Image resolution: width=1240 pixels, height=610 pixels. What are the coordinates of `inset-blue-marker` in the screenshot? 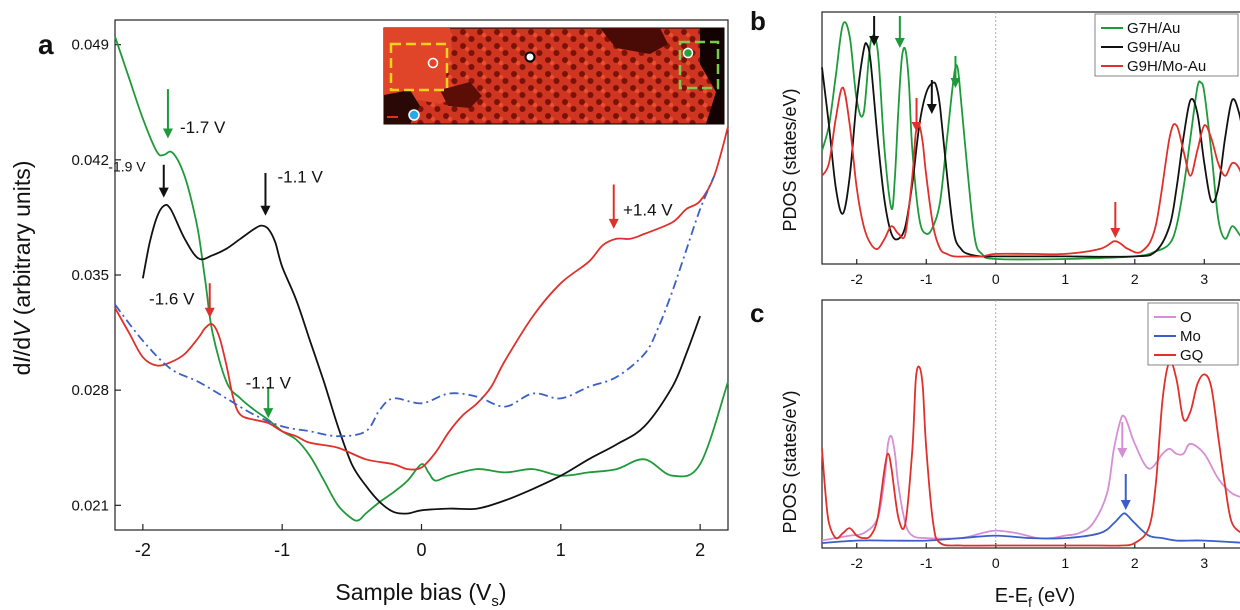 It's located at (414, 115).